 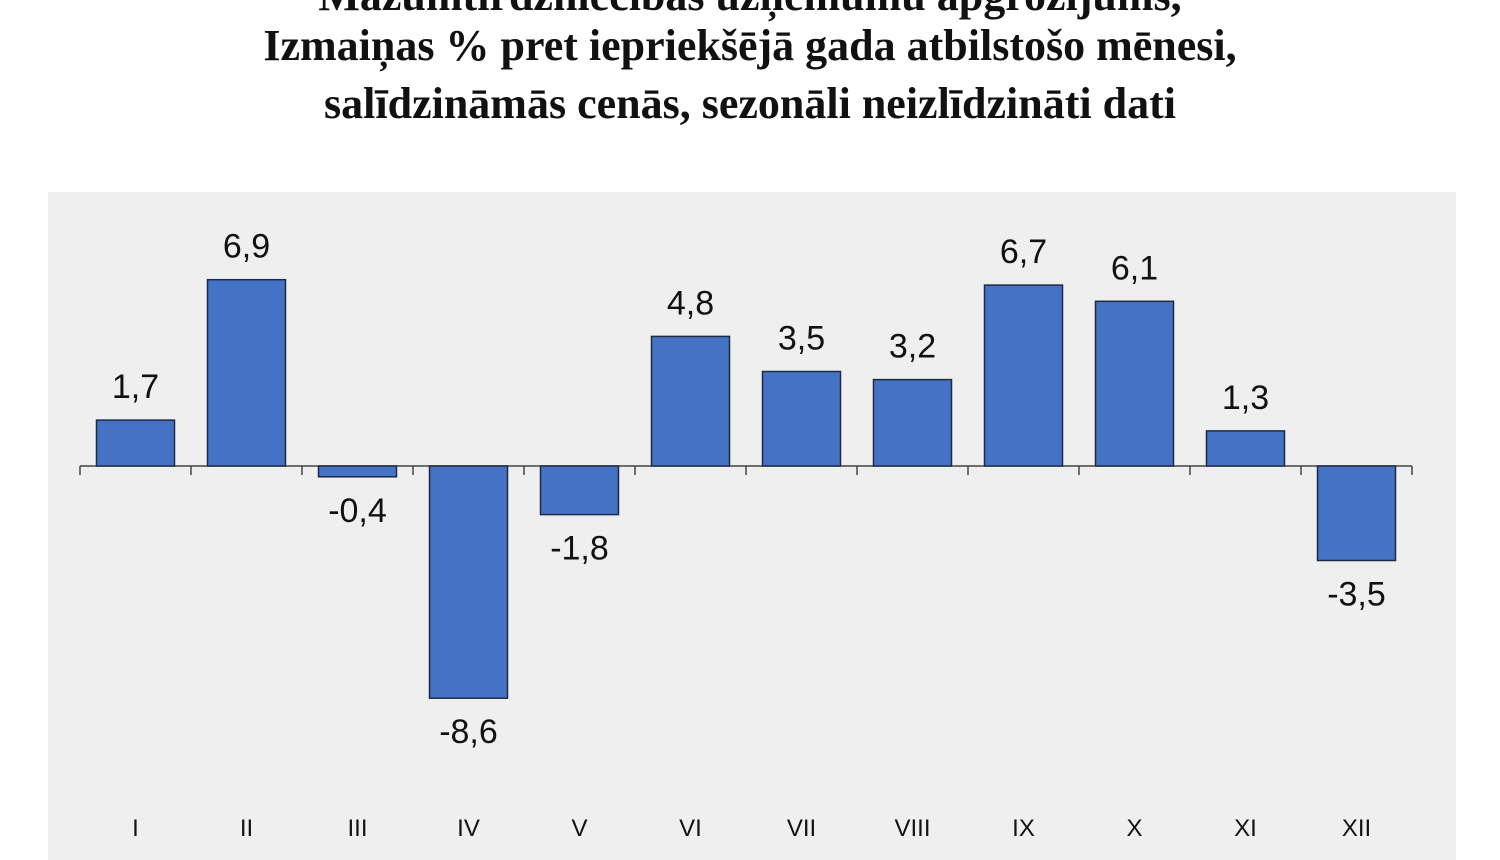 What do you see at coordinates (1134, 268) in the screenshot?
I see `data-label-X: 6,1` at bounding box center [1134, 268].